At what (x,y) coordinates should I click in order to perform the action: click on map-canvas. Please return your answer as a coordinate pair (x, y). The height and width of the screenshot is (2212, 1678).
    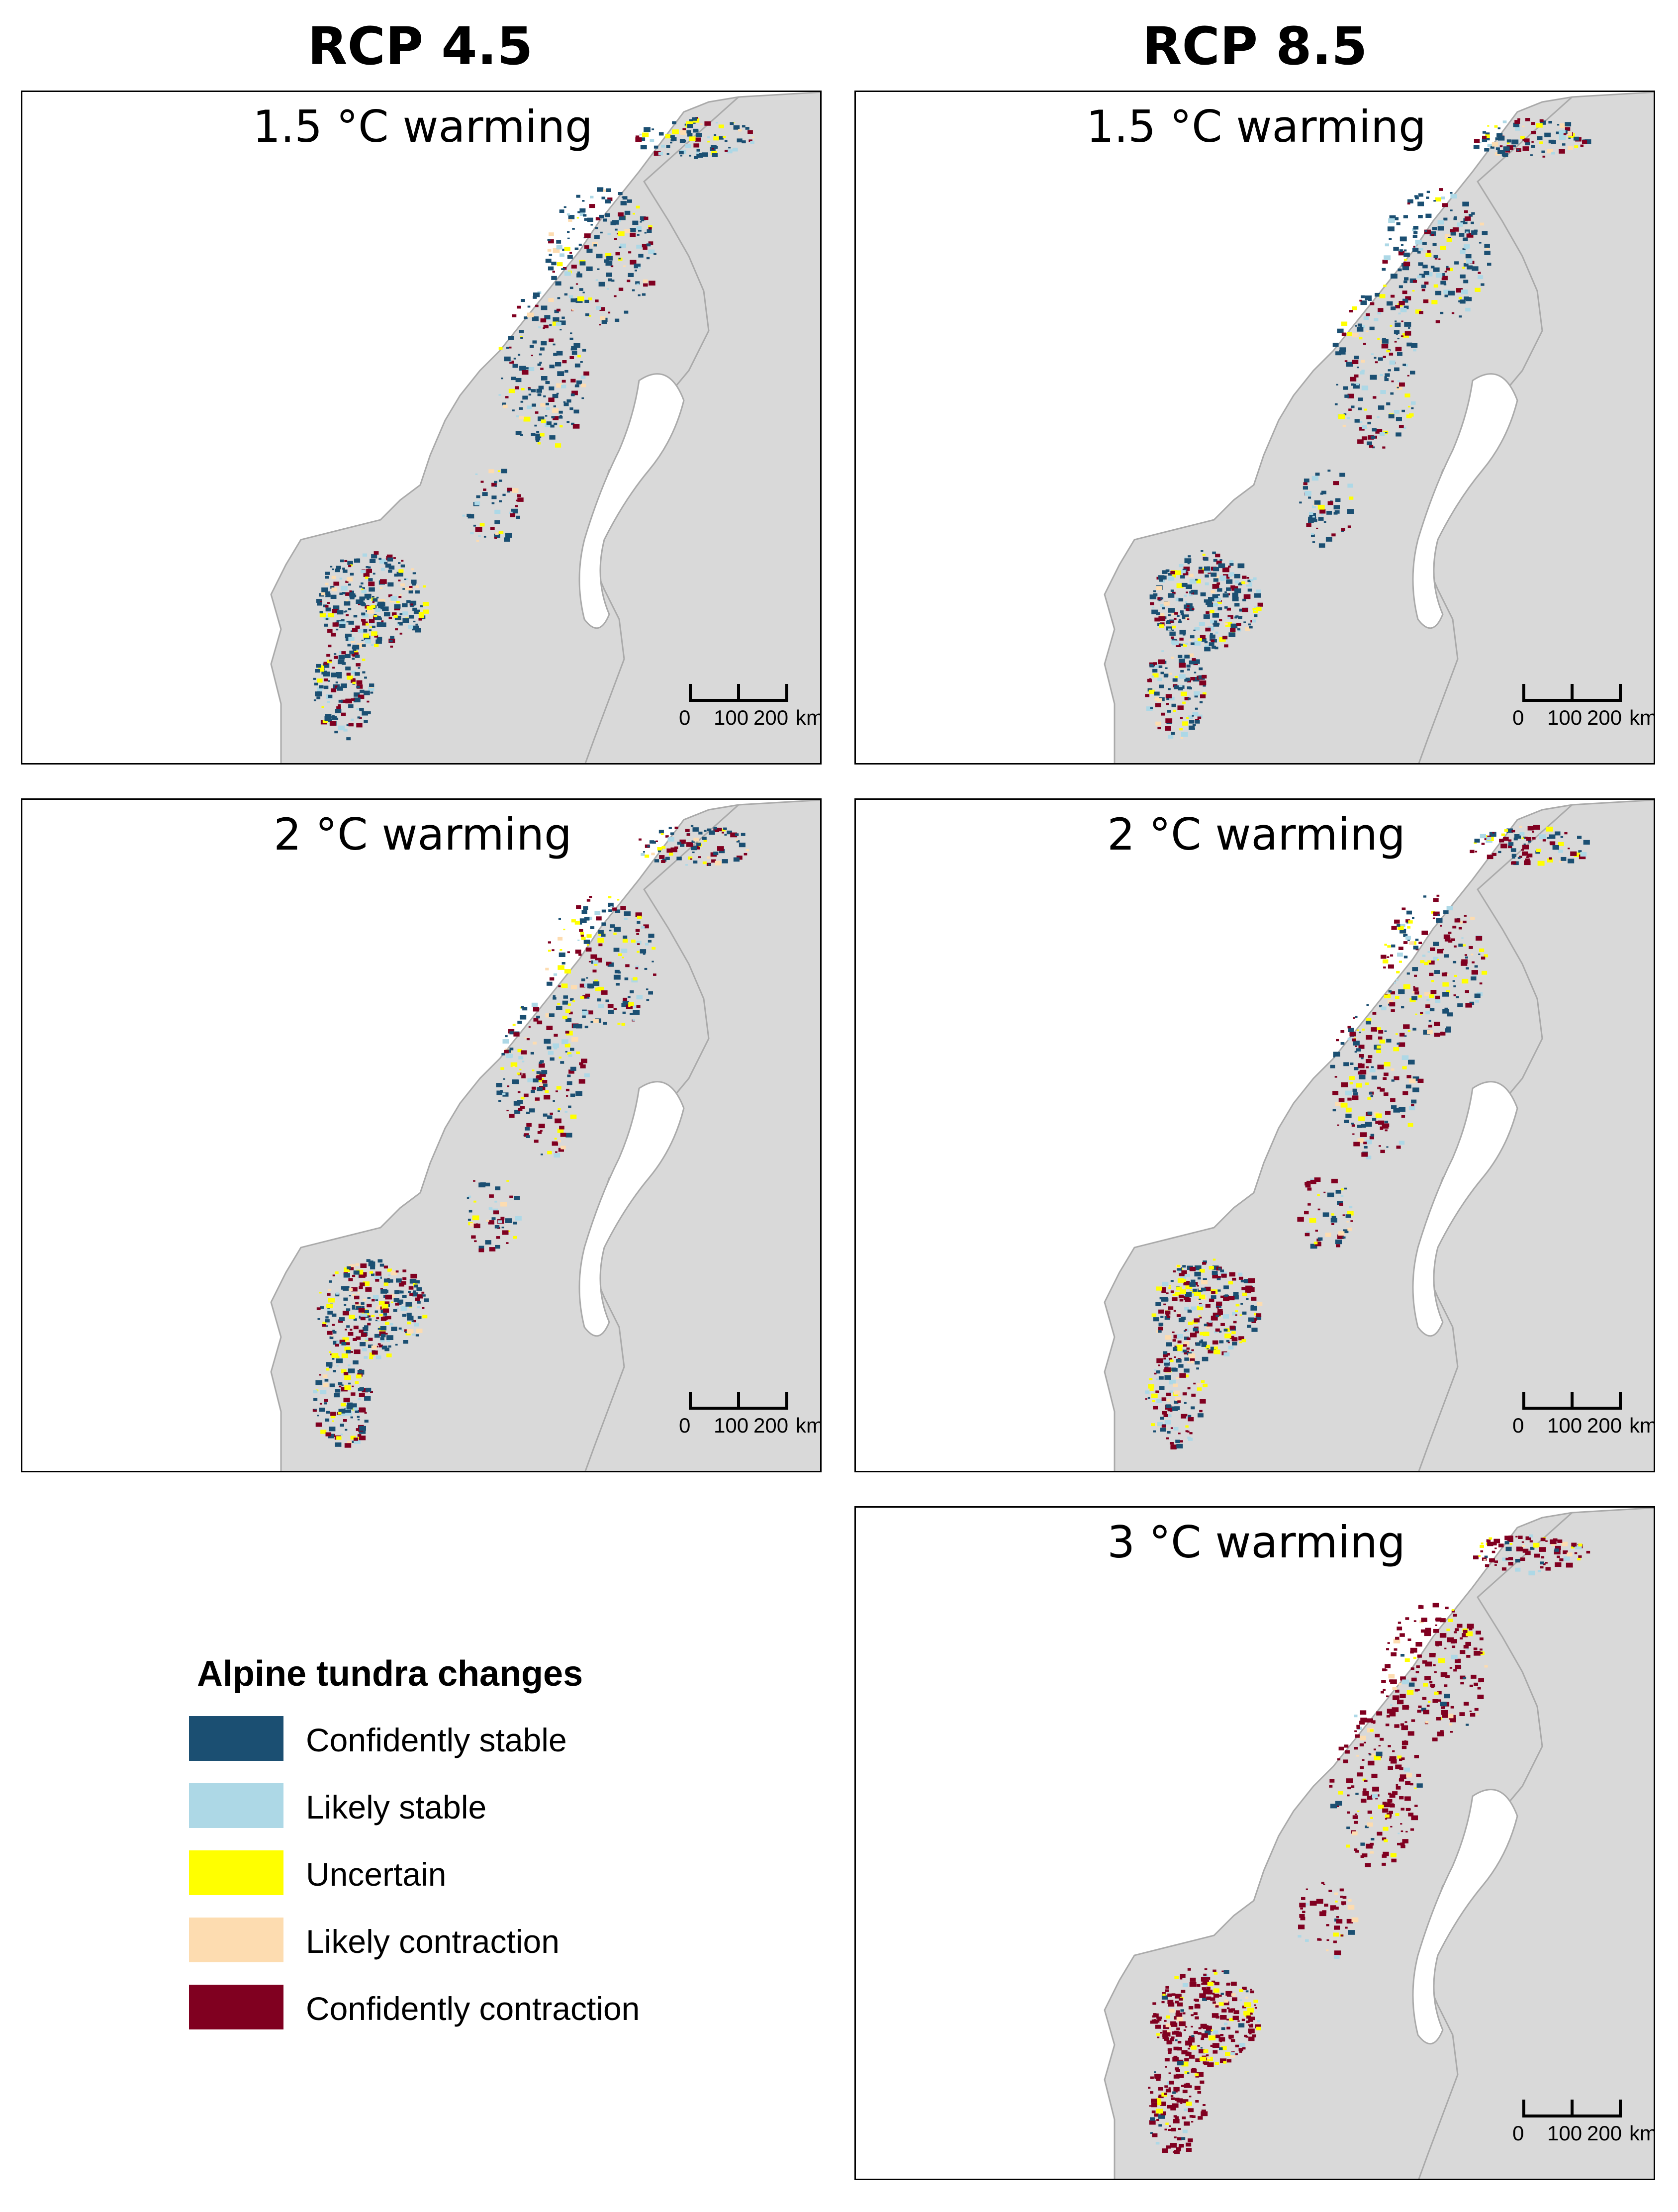
    Looking at the image, I should click on (545, 428).